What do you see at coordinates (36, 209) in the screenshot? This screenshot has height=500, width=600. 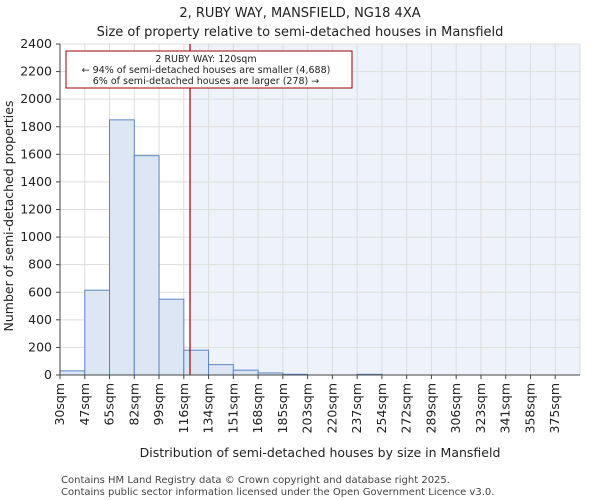 I see `y-tick-label: 1200` at bounding box center [36, 209].